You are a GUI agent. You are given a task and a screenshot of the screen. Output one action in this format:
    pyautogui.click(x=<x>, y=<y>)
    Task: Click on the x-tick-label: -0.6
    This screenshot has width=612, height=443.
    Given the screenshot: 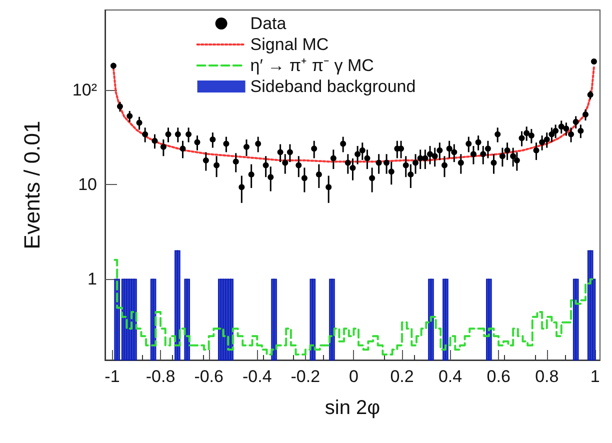 What is the action you would take?
    pyautogui.click(x=209, y=376)
    